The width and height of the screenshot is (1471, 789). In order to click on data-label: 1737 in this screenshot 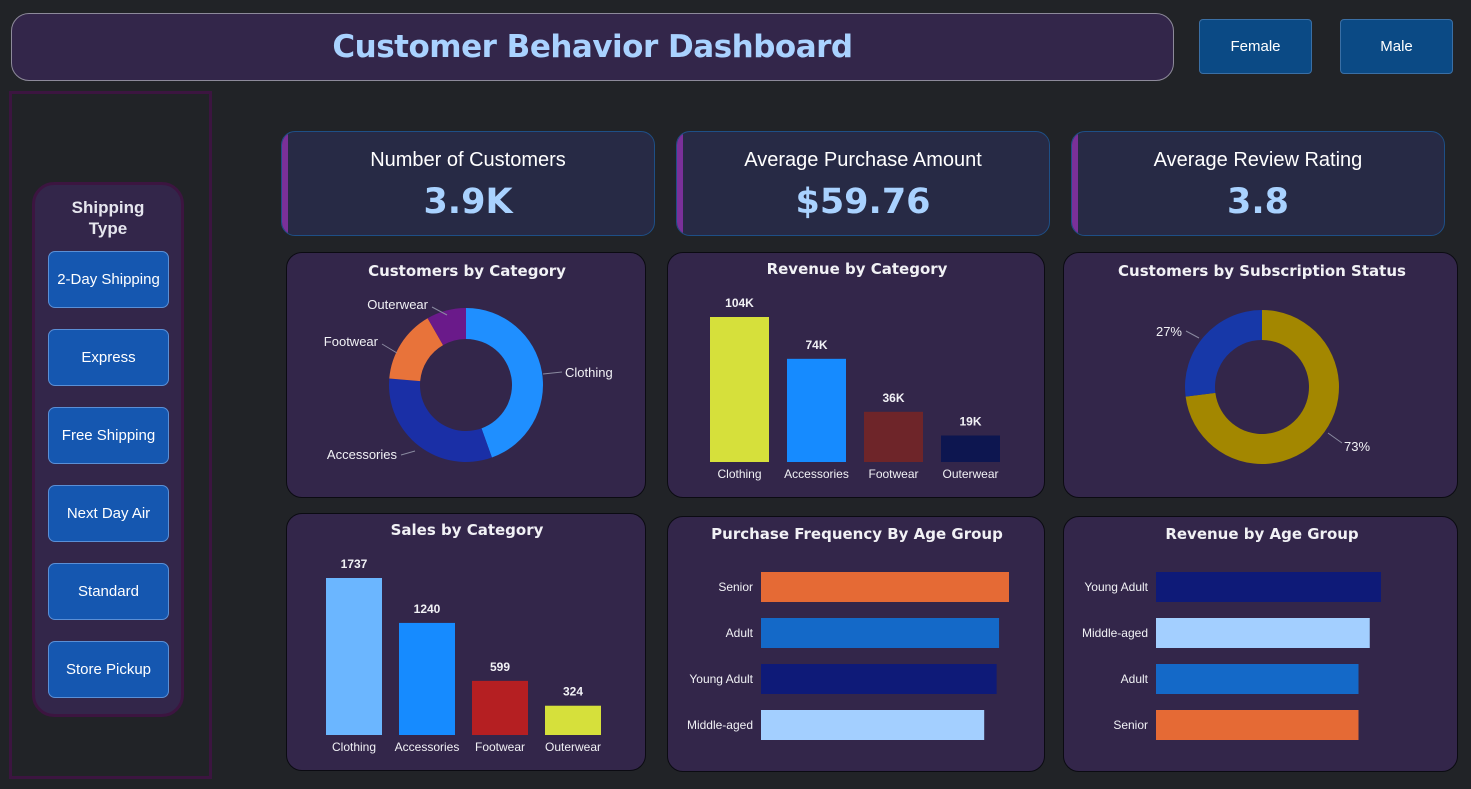, I will do `click(354, 564)`.